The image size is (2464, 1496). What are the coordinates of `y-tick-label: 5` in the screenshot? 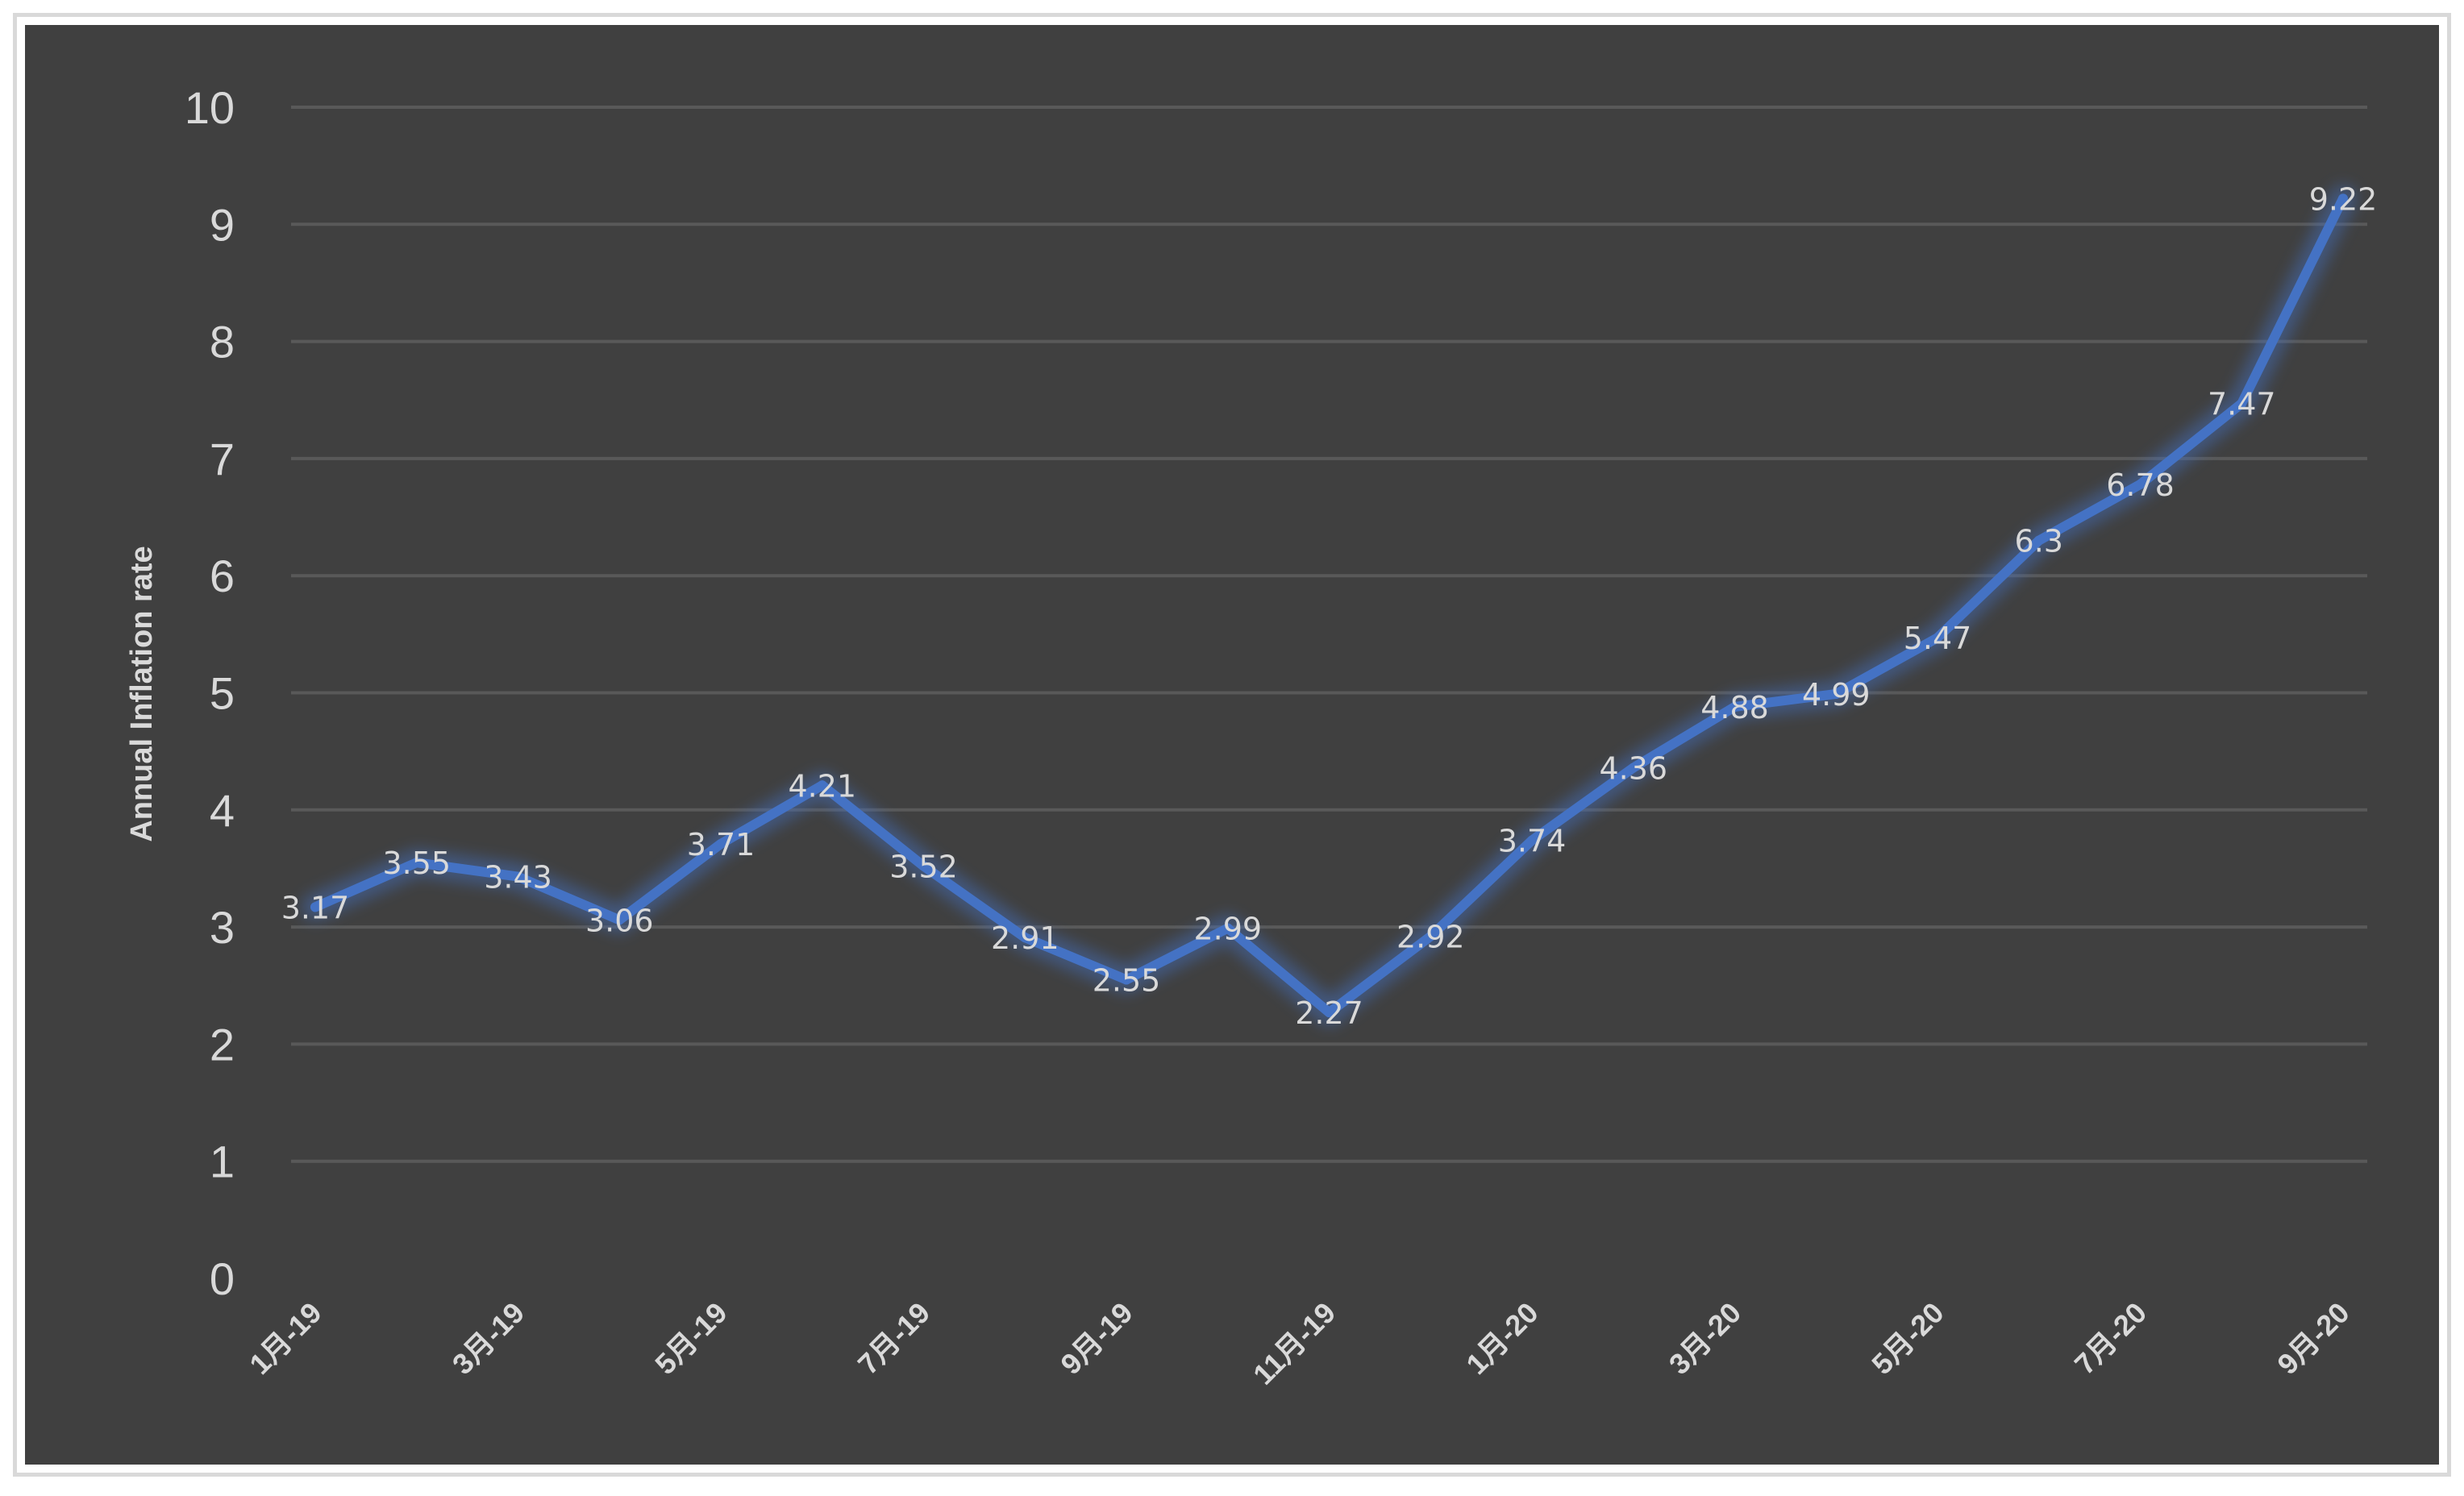 It's located at (222, 694).